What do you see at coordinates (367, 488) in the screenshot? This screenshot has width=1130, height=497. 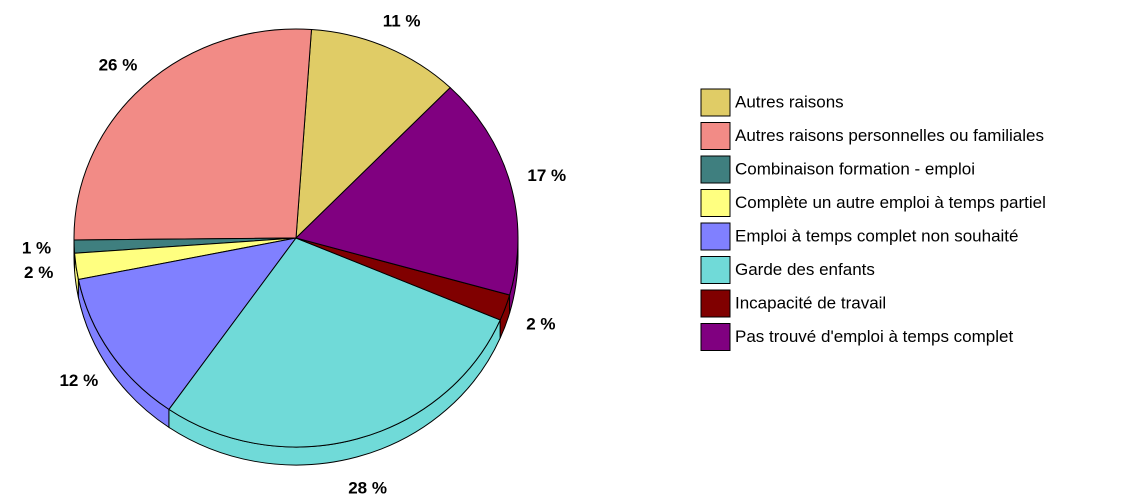 I see `value-label: 28 %` at bounding box center [367, 488].